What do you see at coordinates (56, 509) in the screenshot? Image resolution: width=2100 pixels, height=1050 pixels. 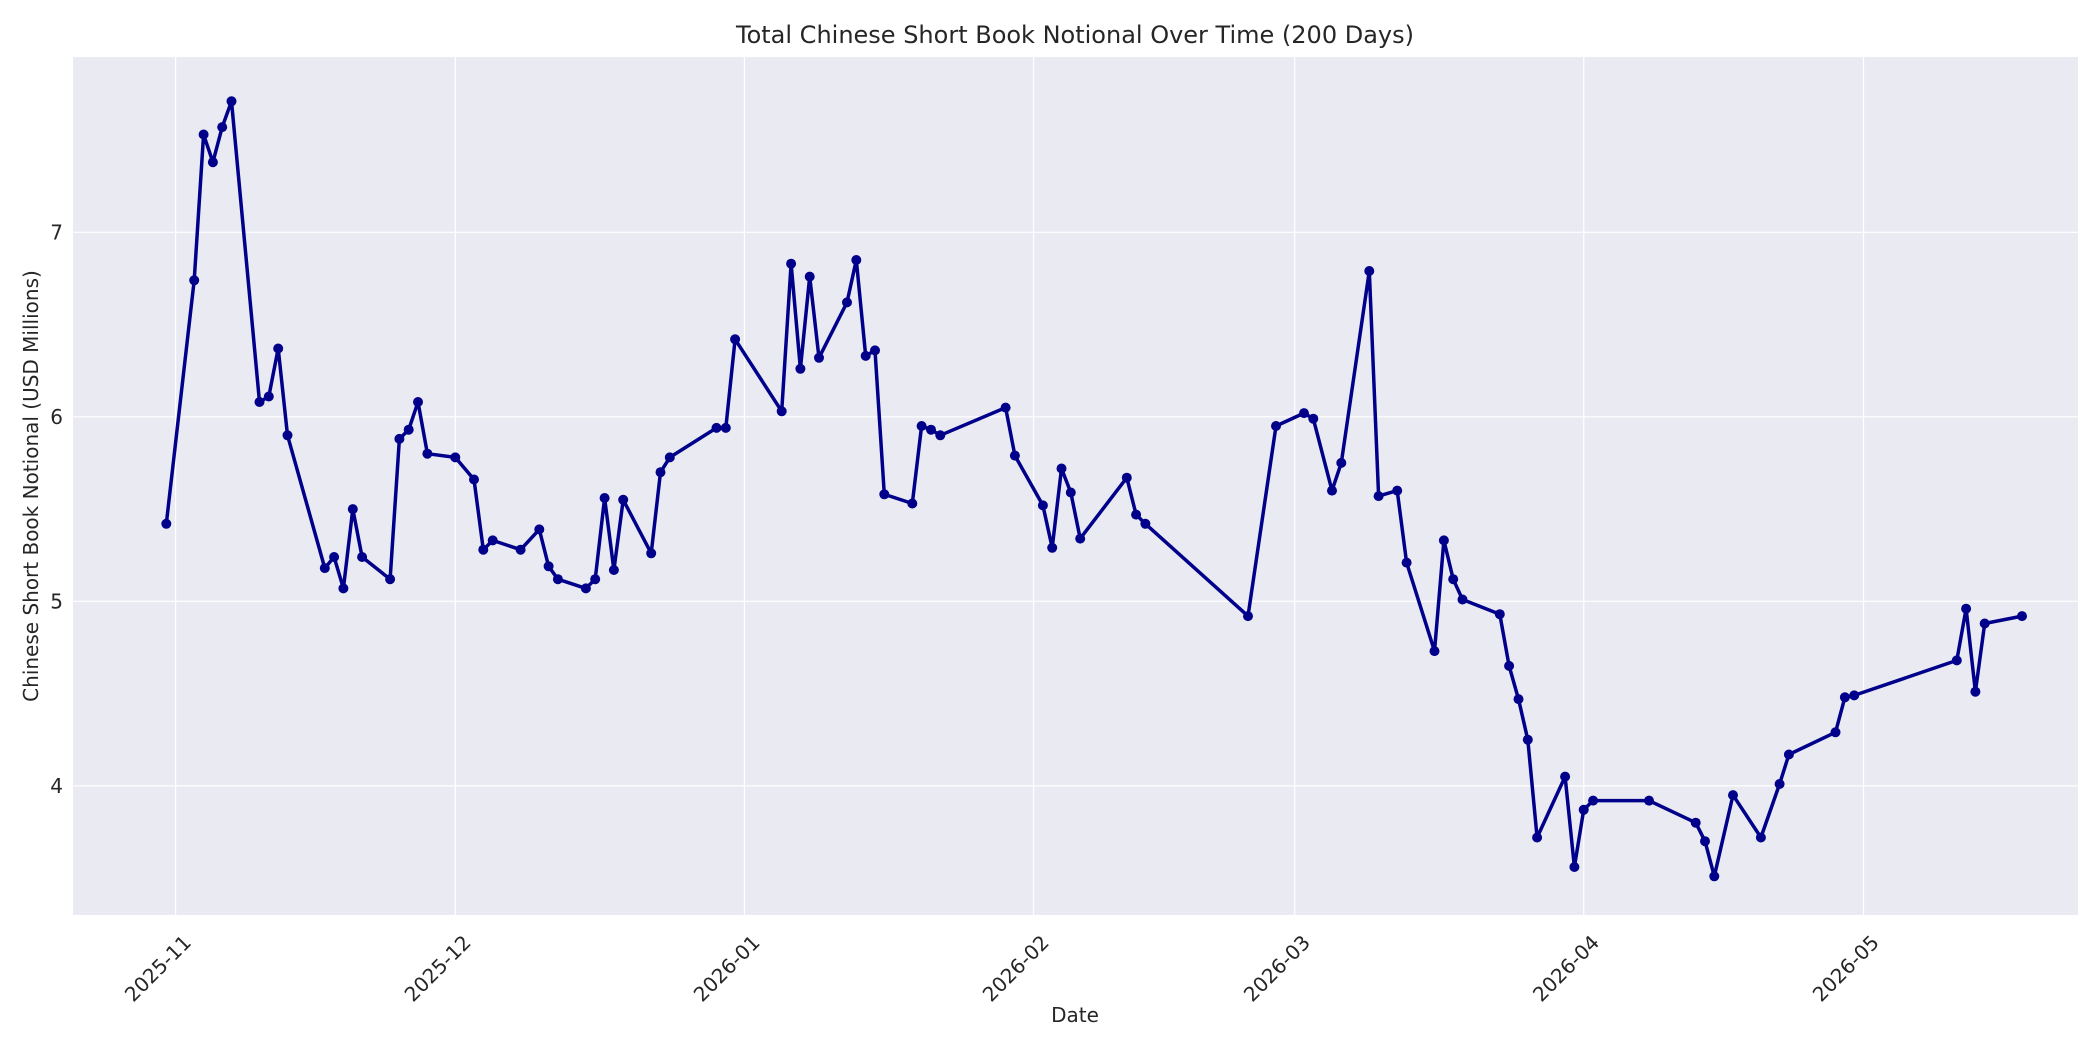 I see `y-axis-ticks: 4 5 6 7` at bounding box center [56, 509].